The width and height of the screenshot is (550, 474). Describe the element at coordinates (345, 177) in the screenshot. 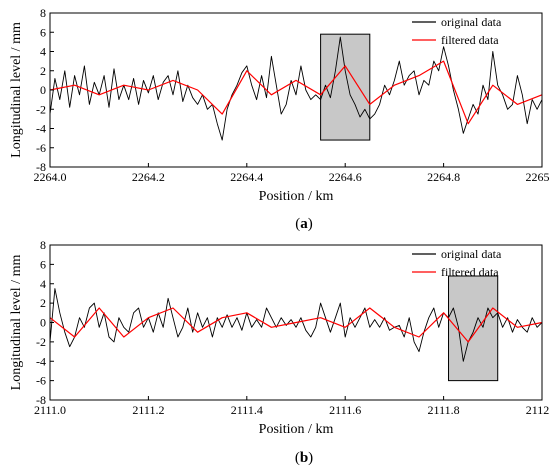

I see `panel-a-x-tick-label: 2264.6` at that location.